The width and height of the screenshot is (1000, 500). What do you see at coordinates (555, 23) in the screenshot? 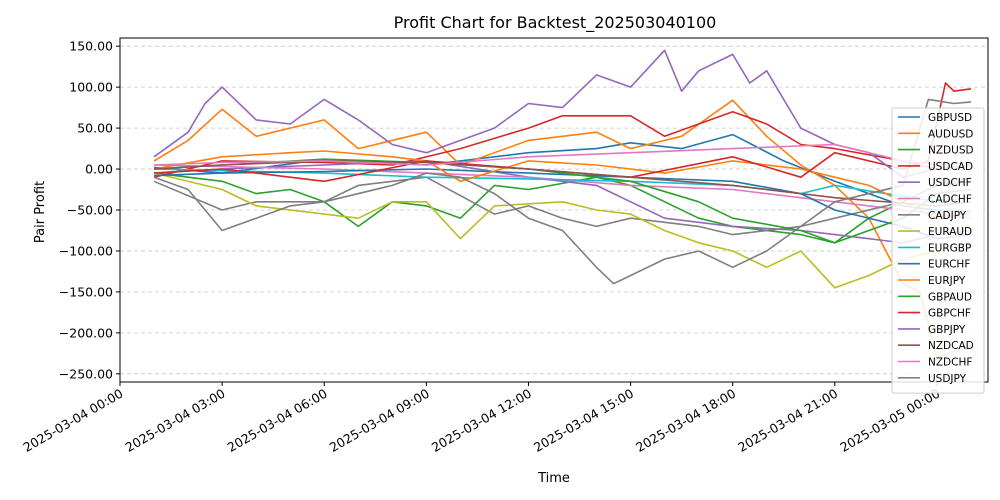
I see `chart-title: Profit Chart for Backtest_202503040100` at bounding box center [555, 23].